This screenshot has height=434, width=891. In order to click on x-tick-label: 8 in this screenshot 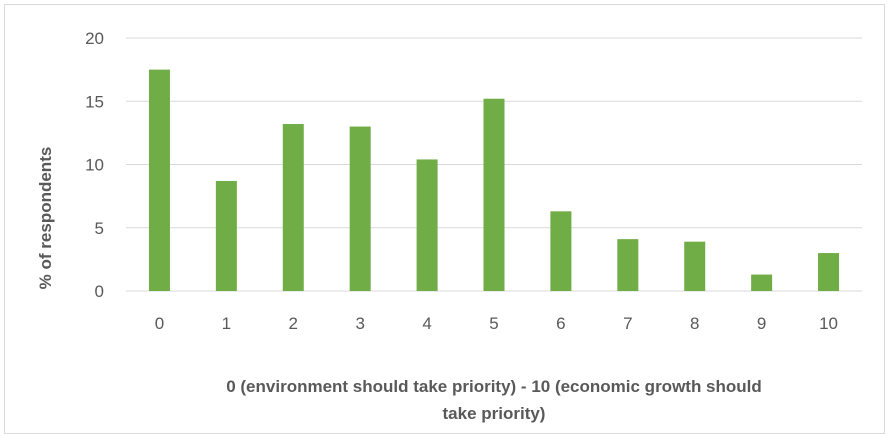, I will do `click(694, 323)`.